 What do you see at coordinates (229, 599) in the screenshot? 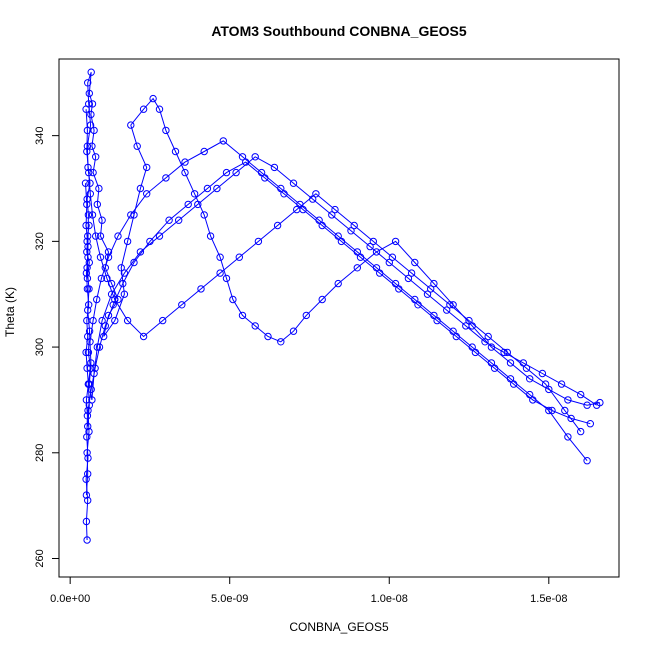
I see `x-tick-label: 5.0e-09` at bounding box center [229, 599].